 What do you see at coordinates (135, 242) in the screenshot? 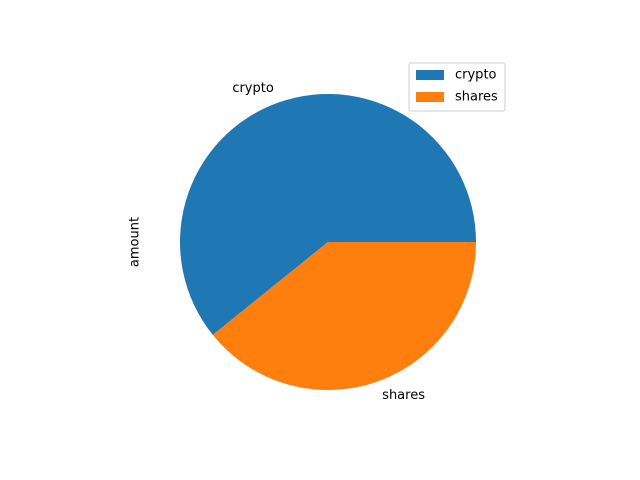
I see `y-axis-label: amount` at bounding box center [135, 242].